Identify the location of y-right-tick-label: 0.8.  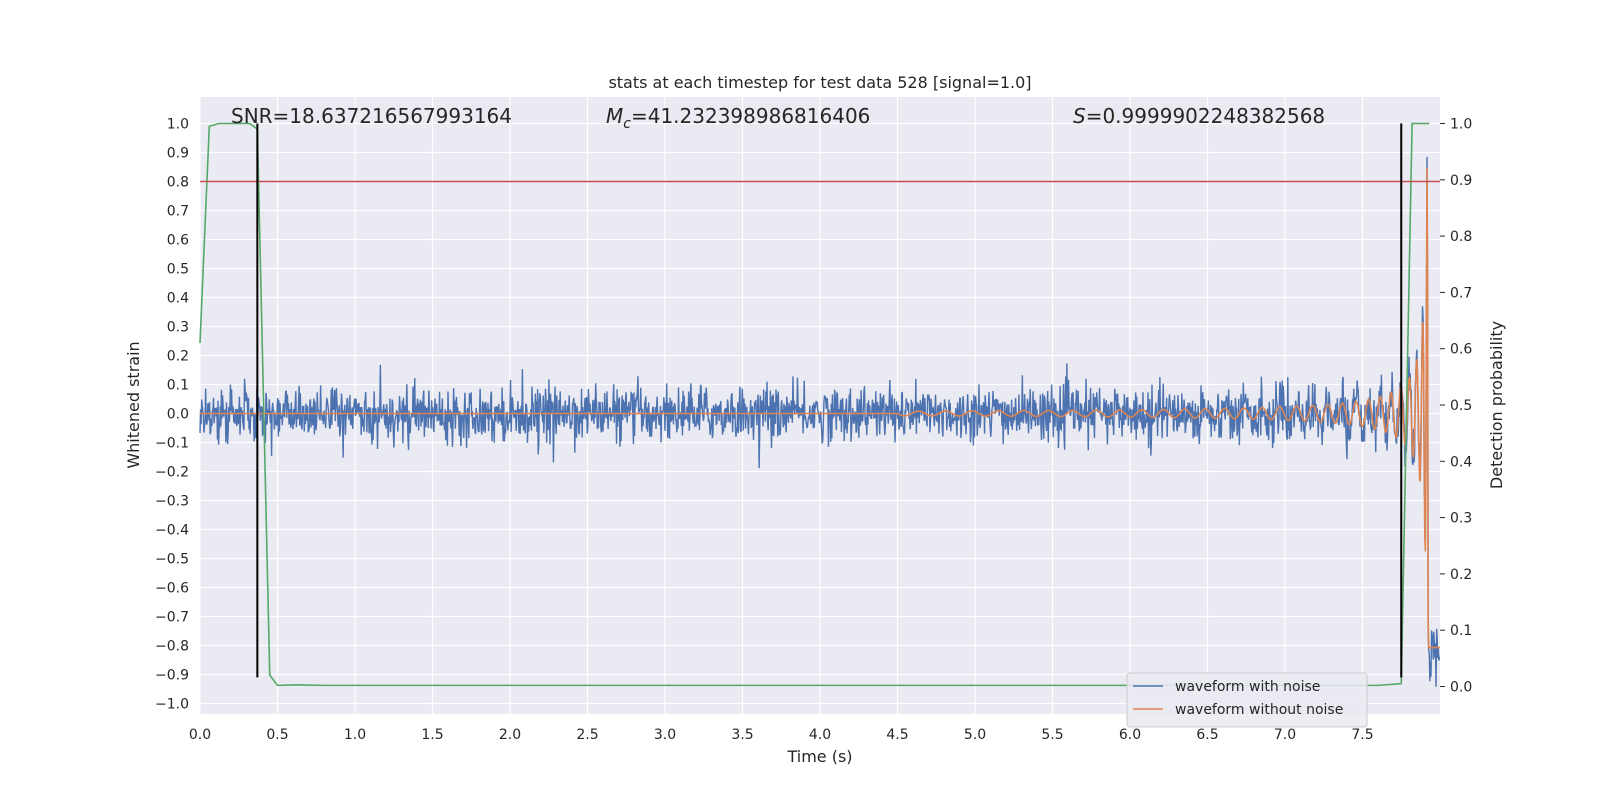
(1461, 237).